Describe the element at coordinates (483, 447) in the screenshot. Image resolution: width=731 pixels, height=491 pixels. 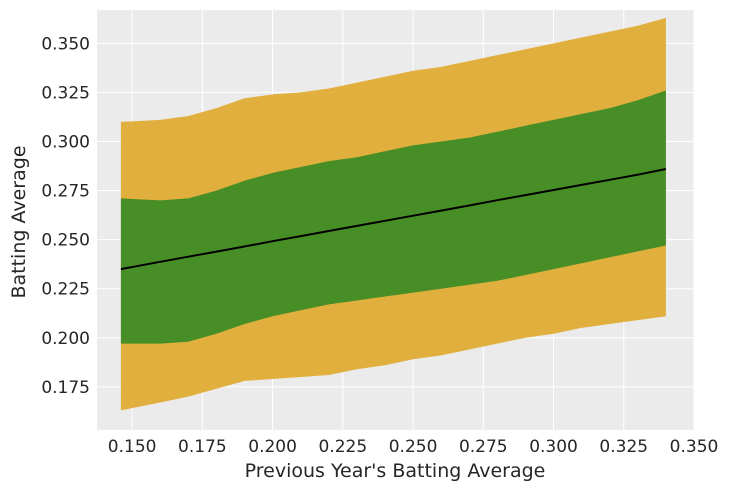
I see `x-tick-label: 0.275` at that location.